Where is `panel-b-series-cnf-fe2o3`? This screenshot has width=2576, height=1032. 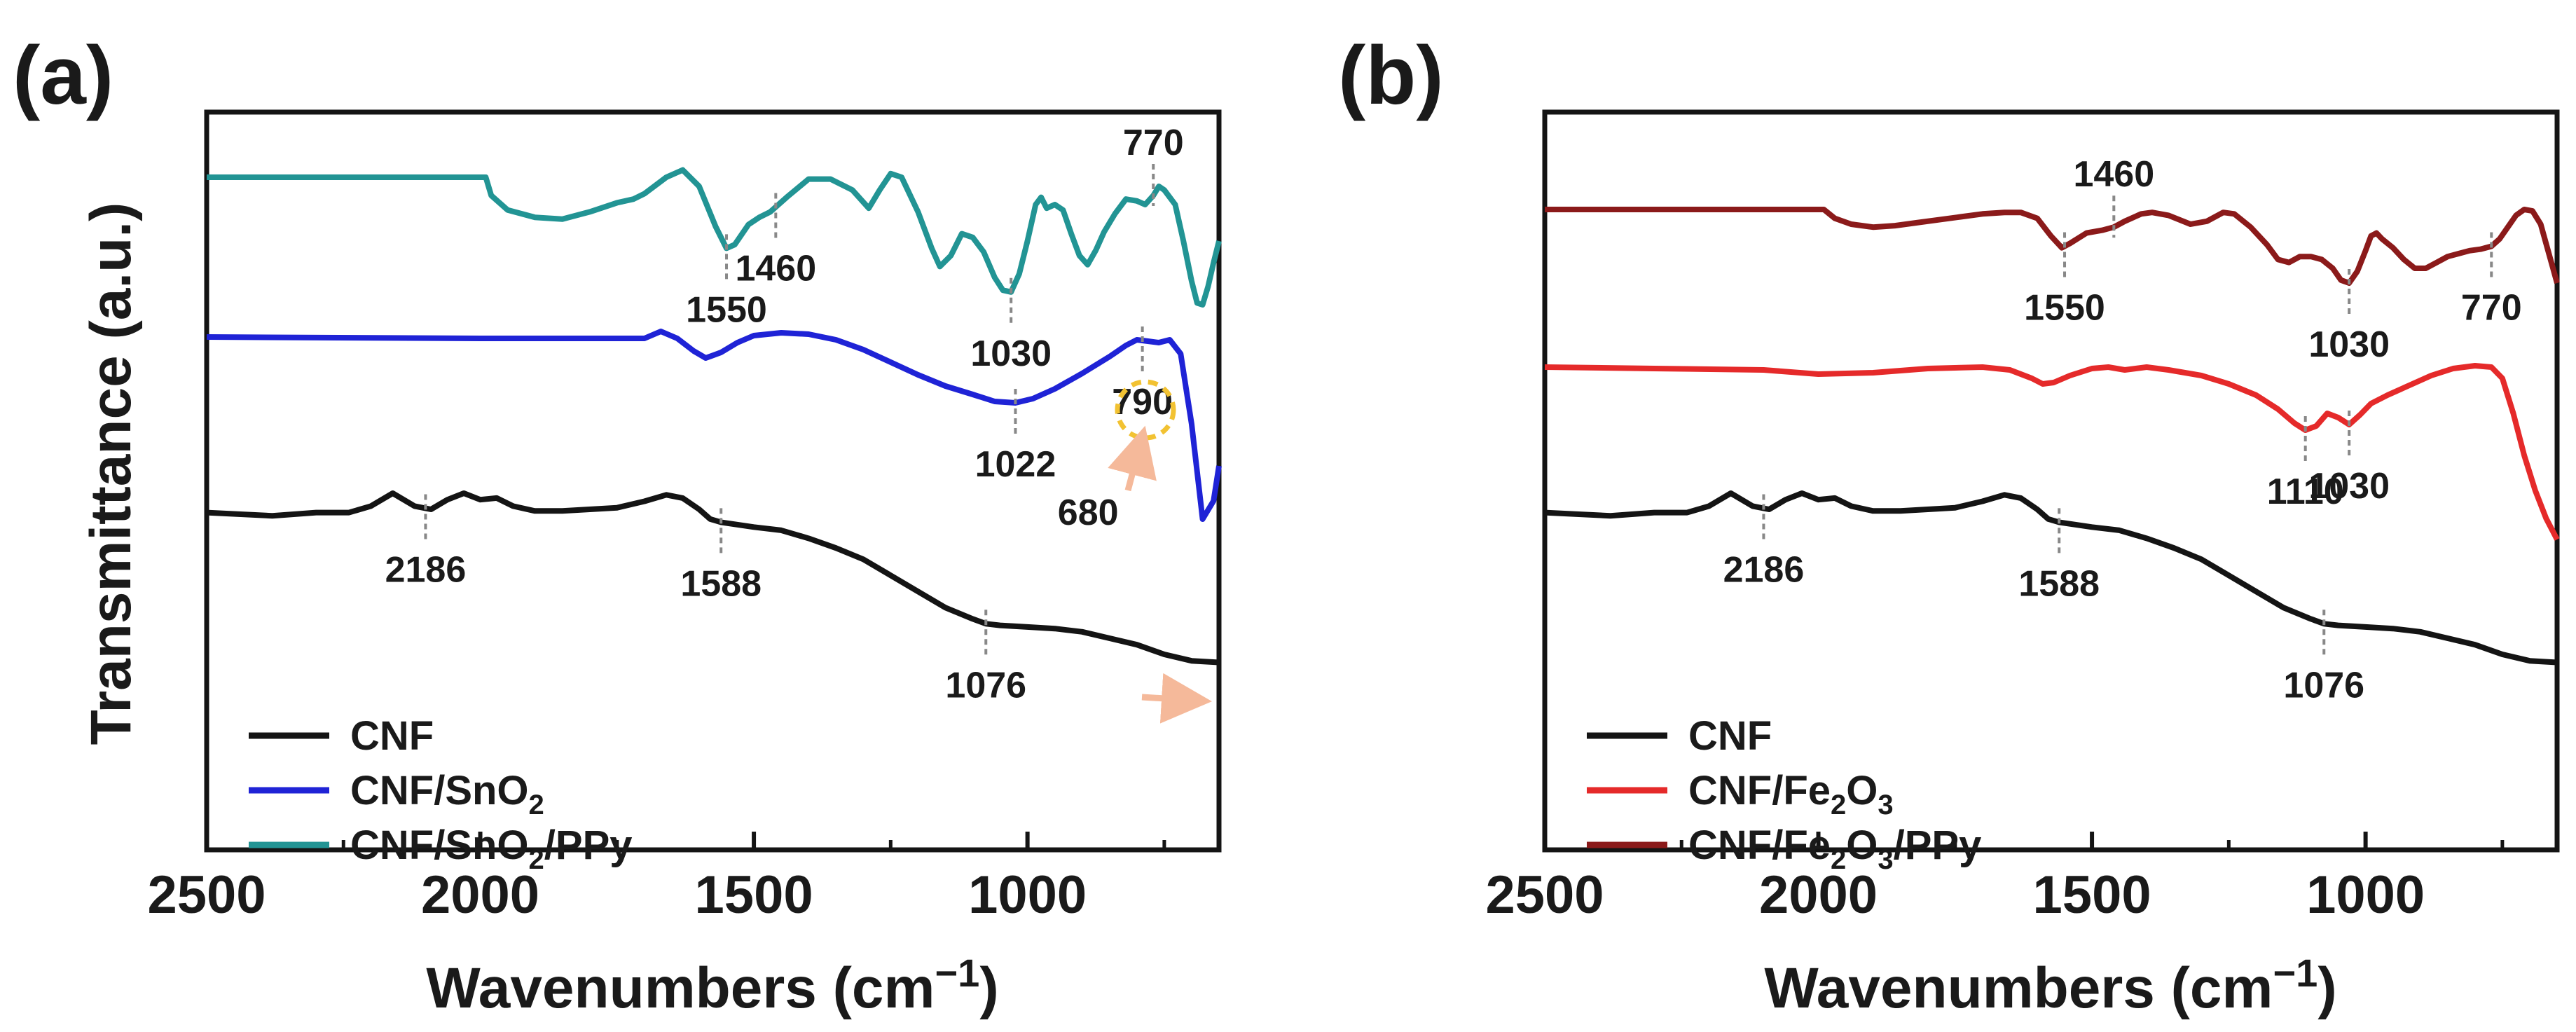
panel-b-series-cnf-fe2o3 is located at coordinates (2052, 452).